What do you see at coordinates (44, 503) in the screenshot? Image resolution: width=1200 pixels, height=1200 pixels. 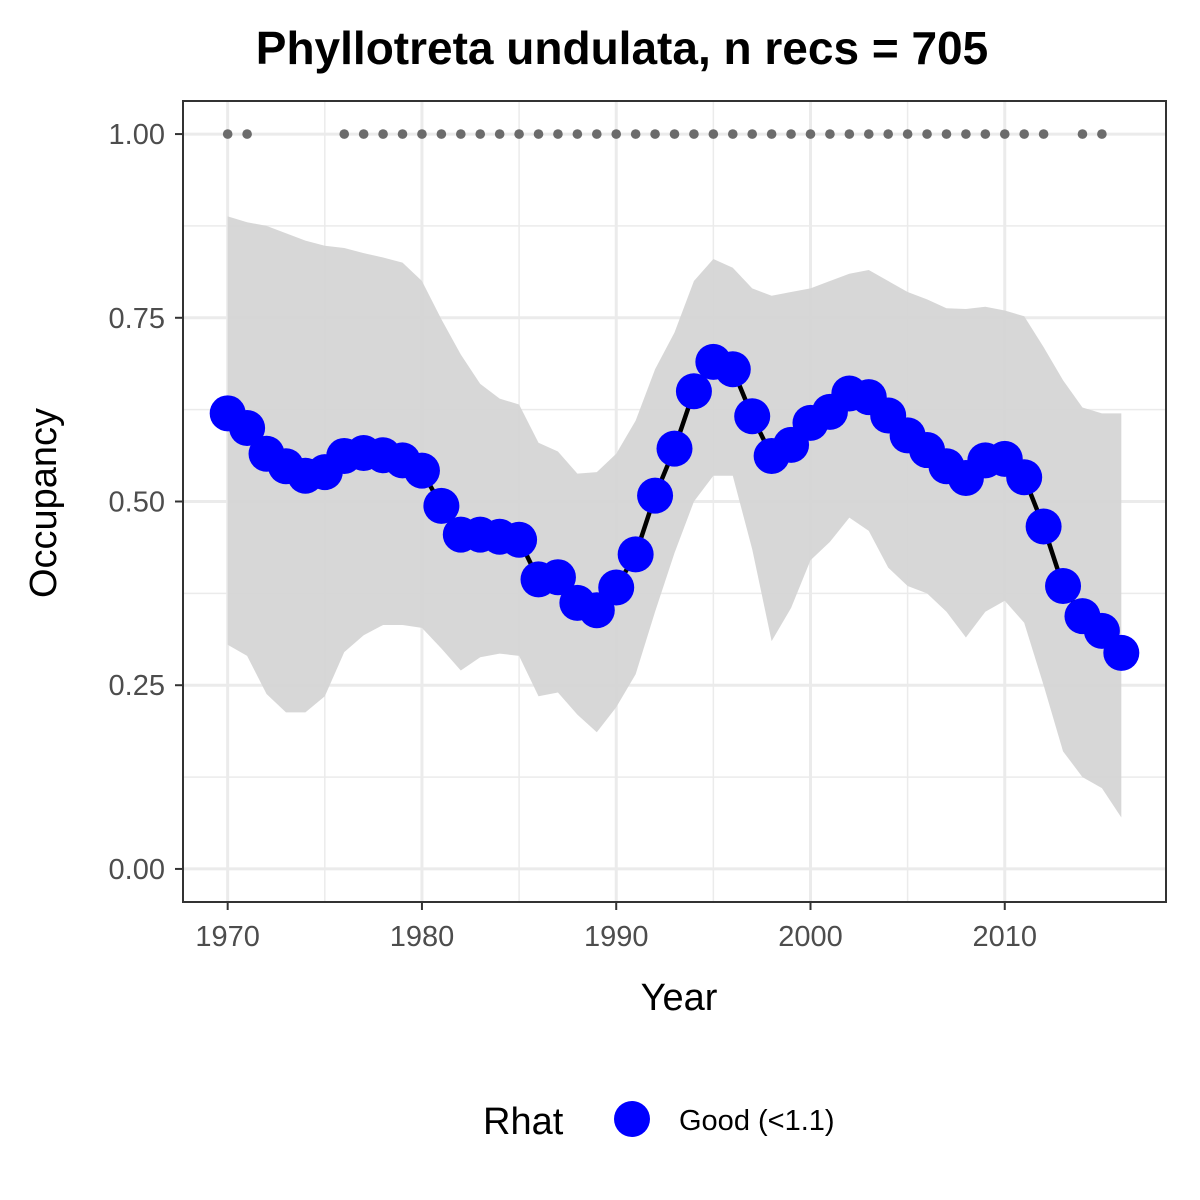 I see `y-axis-title: Occupancy` at bounding box center [44, 503].